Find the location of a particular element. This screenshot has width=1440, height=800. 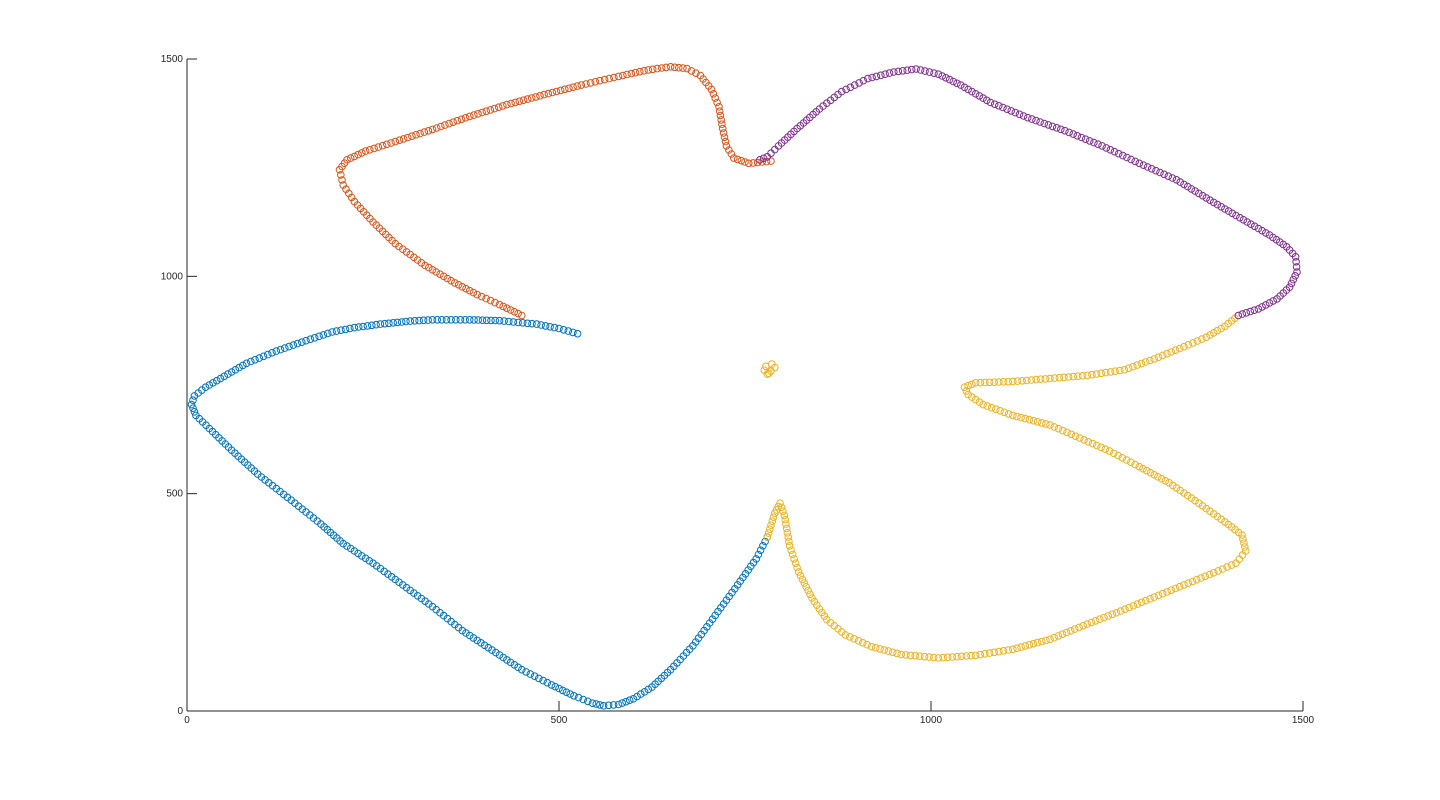

x-tick-label: 0 is located at coordinates (187, 720).